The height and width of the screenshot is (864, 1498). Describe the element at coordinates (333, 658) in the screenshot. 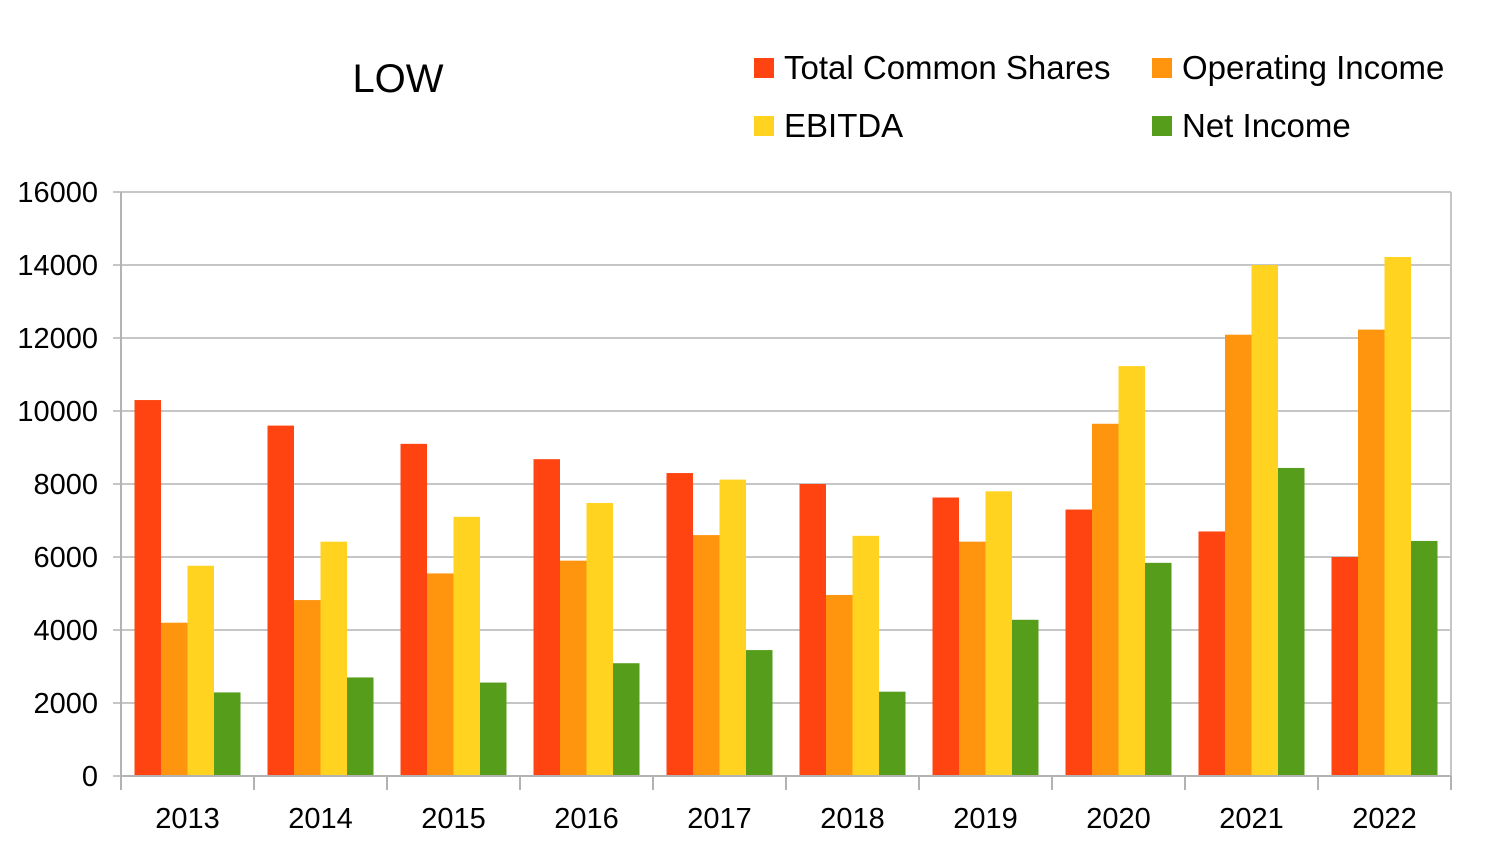

I see `bar-ebitda-2014` at that location.